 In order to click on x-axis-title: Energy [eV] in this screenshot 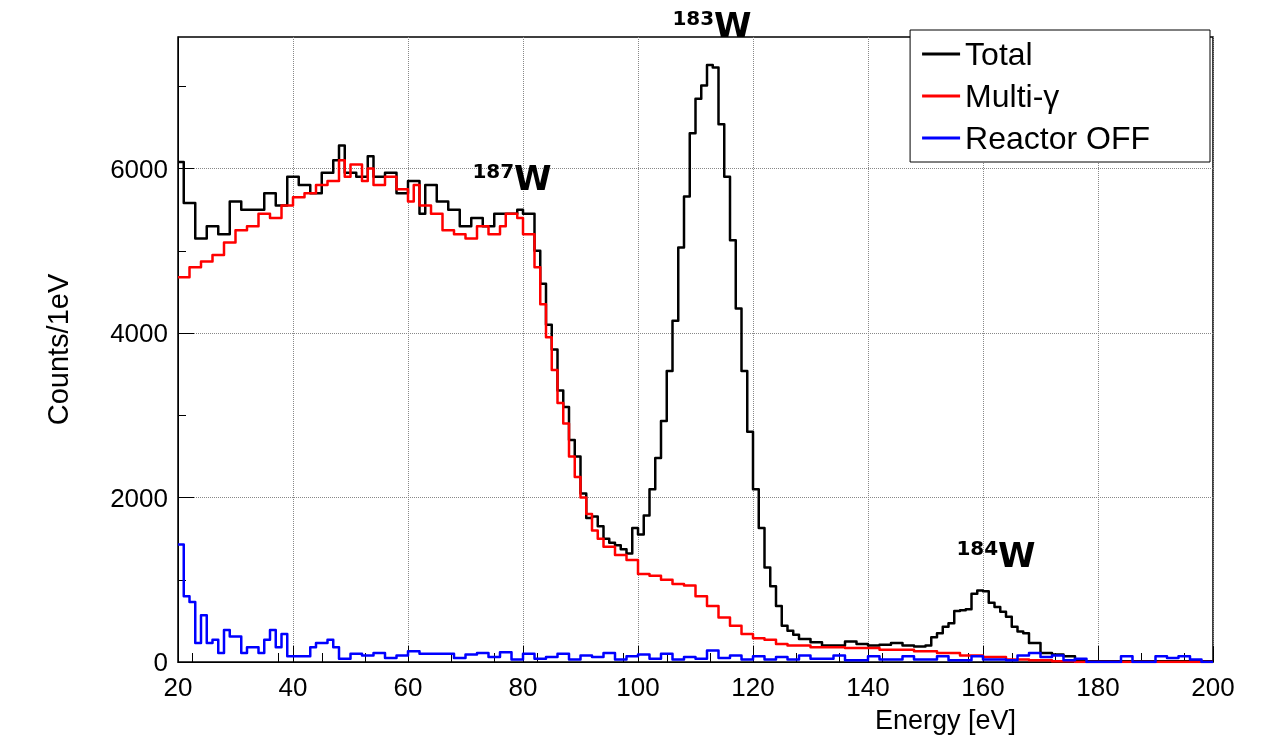, I will do `click(945, 719)`.